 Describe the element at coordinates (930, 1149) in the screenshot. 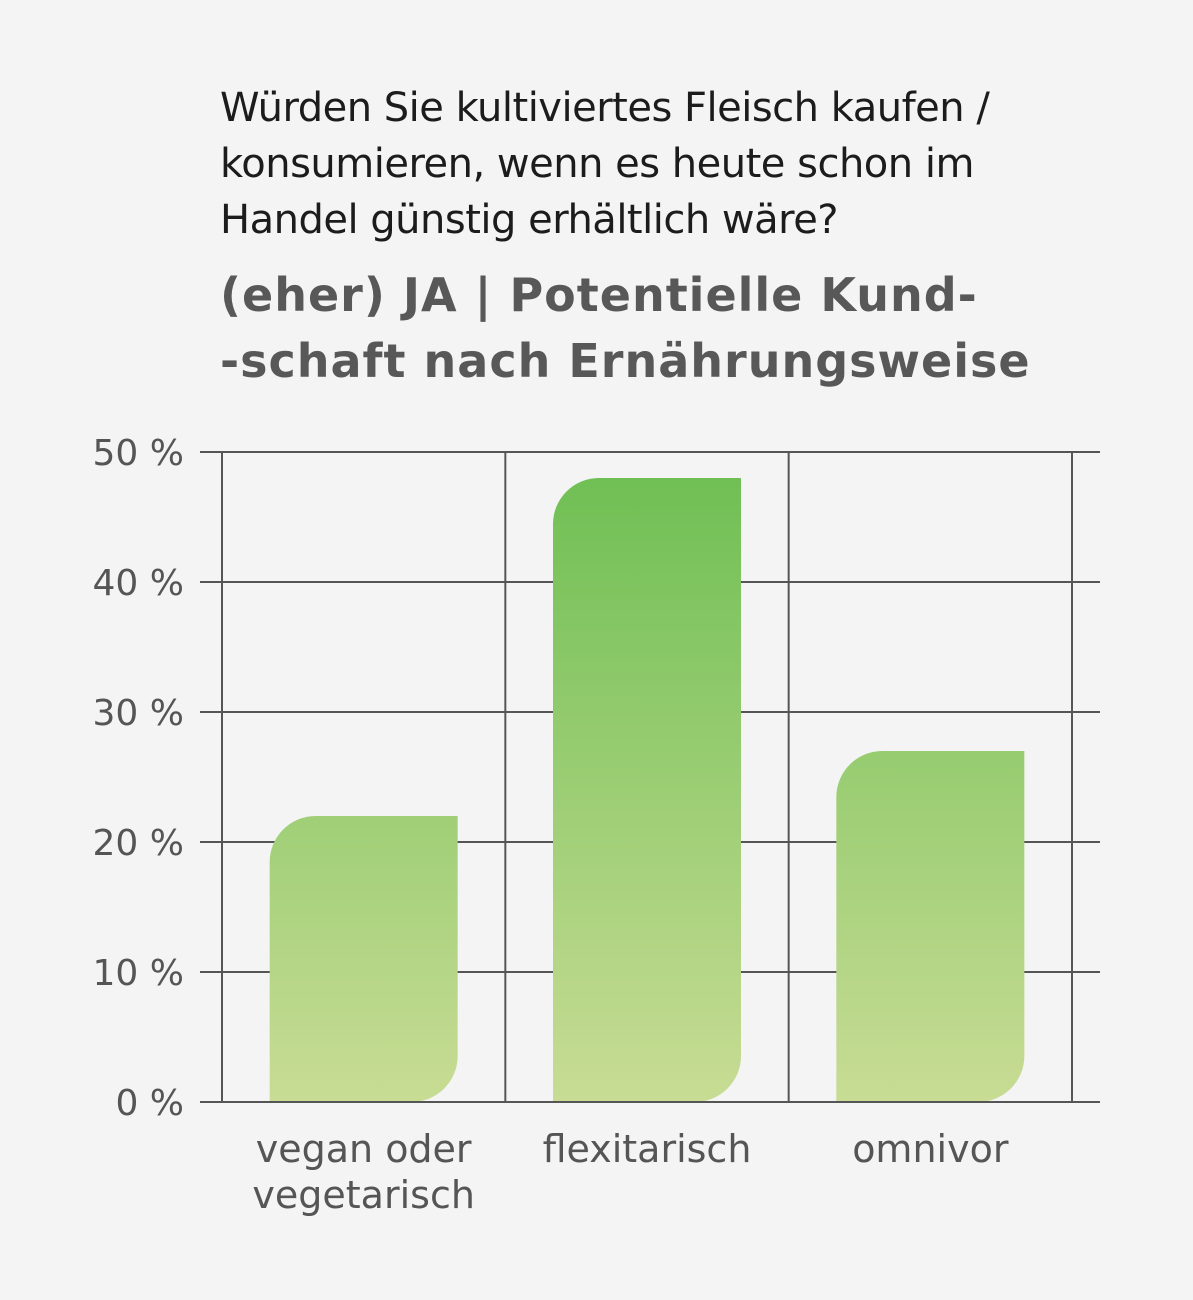

I see `x-category-label: omnivor` at that location.